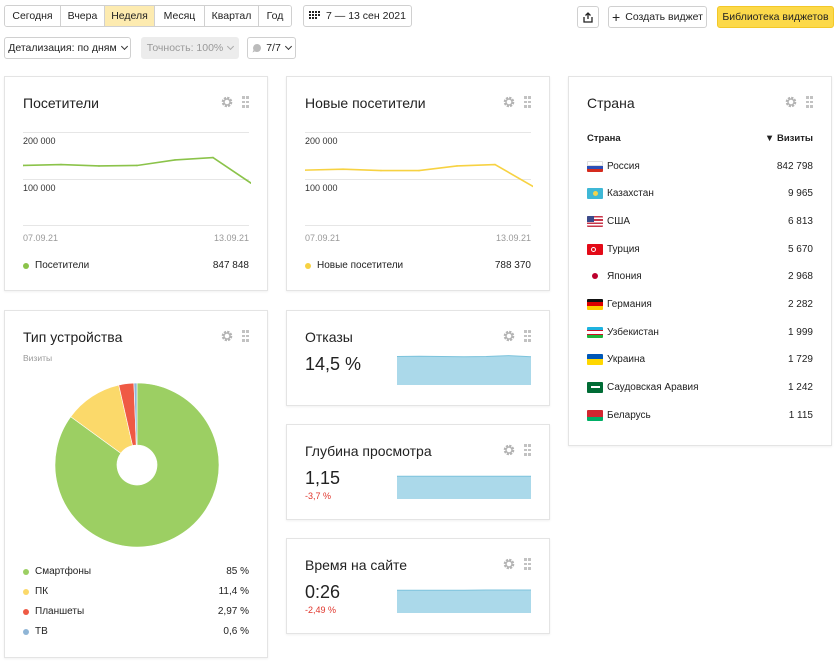 The width and height of the screenshot is (840, 663). What do you see at coordinates (800, 221) in the screenshot?
I see `country-visits: 6 813` at bounding box center [800, 221].